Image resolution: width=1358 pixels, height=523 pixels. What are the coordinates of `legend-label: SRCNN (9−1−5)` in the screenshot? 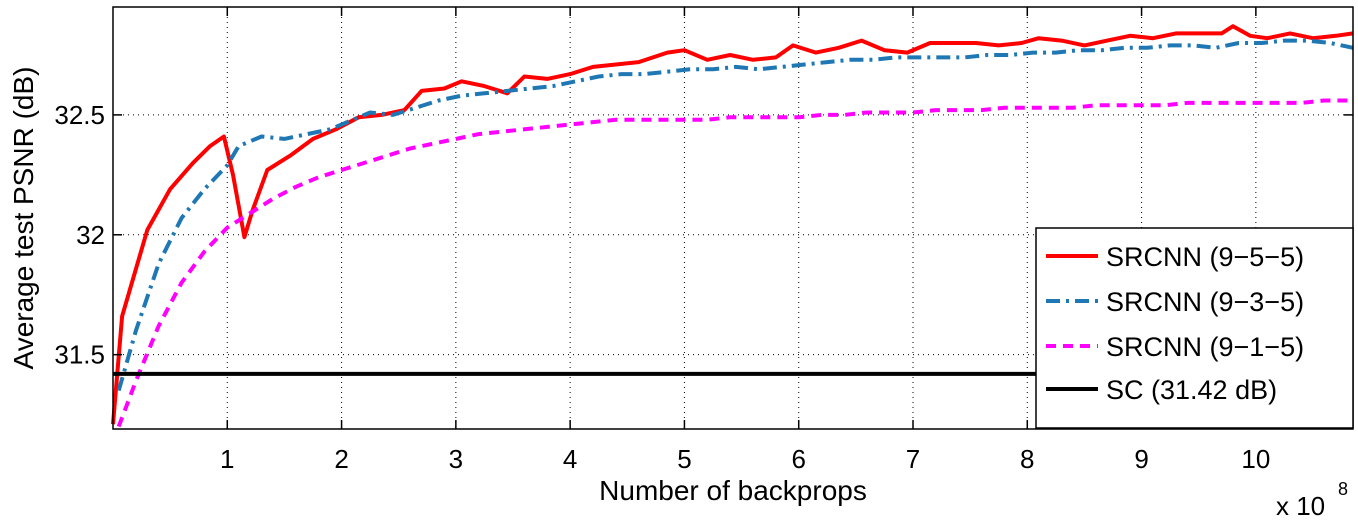 It's located at (1205, 347).